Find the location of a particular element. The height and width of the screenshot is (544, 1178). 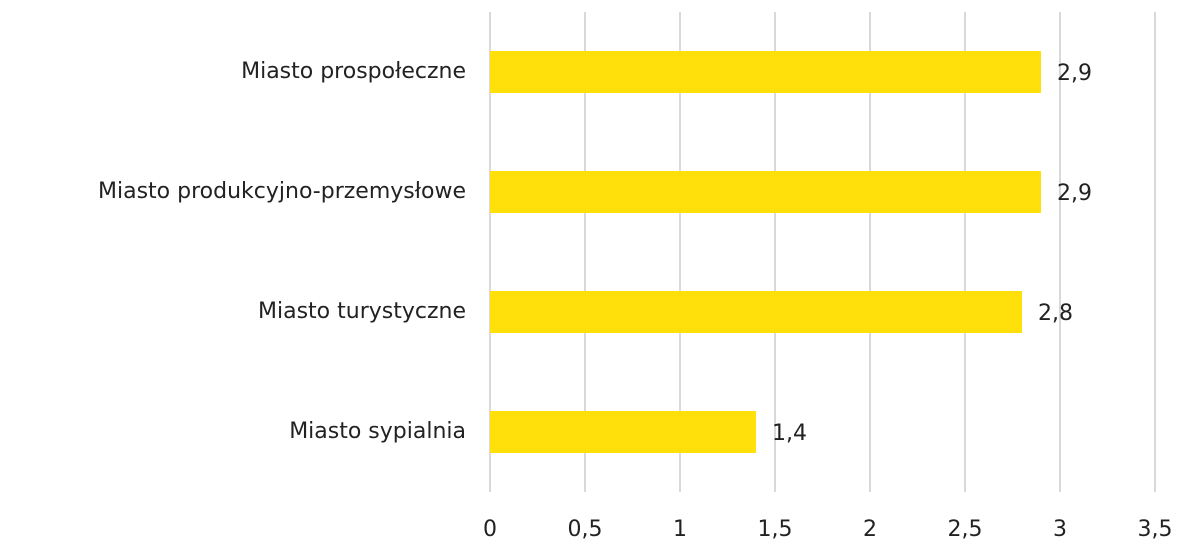

x-tick-label: 0 is located at coordinates (490, 529).